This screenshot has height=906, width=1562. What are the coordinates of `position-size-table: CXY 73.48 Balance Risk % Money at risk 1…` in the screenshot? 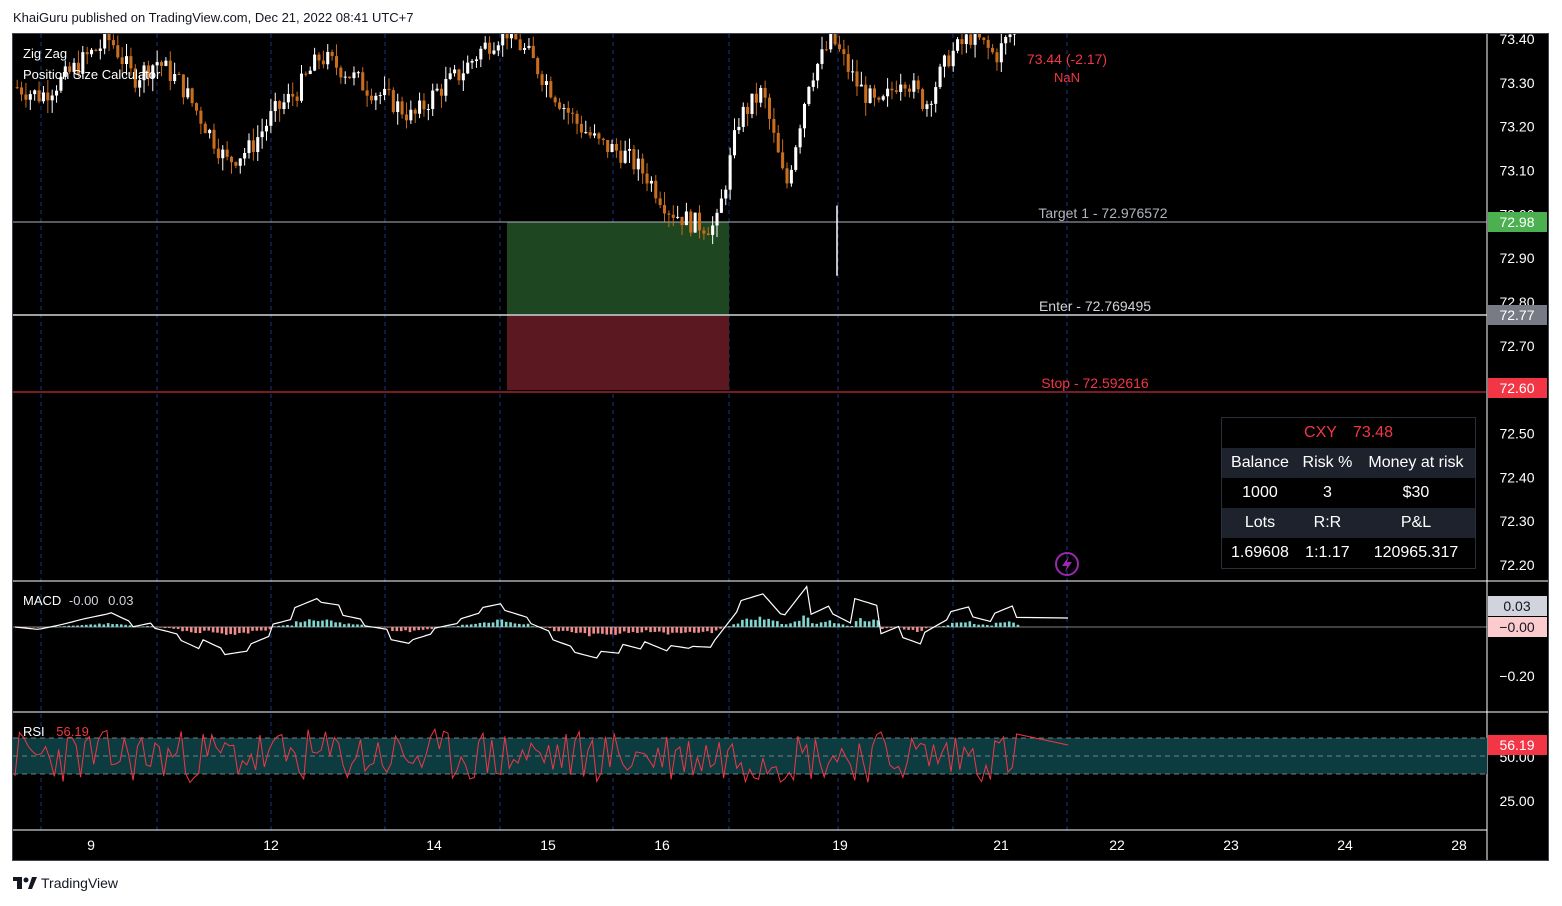 It's located at (1348, 493).